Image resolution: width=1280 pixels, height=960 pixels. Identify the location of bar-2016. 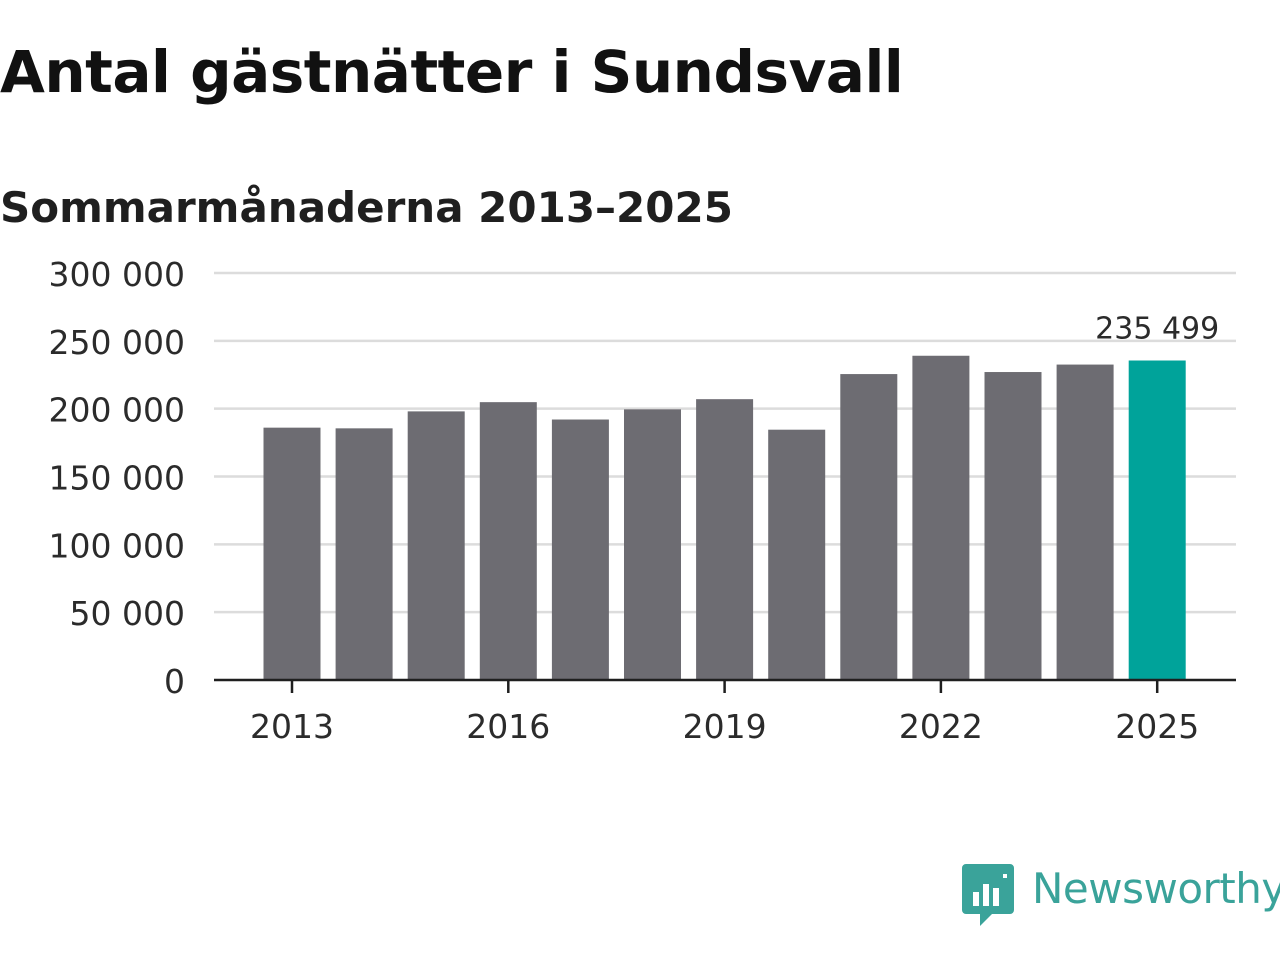
(508, 541).